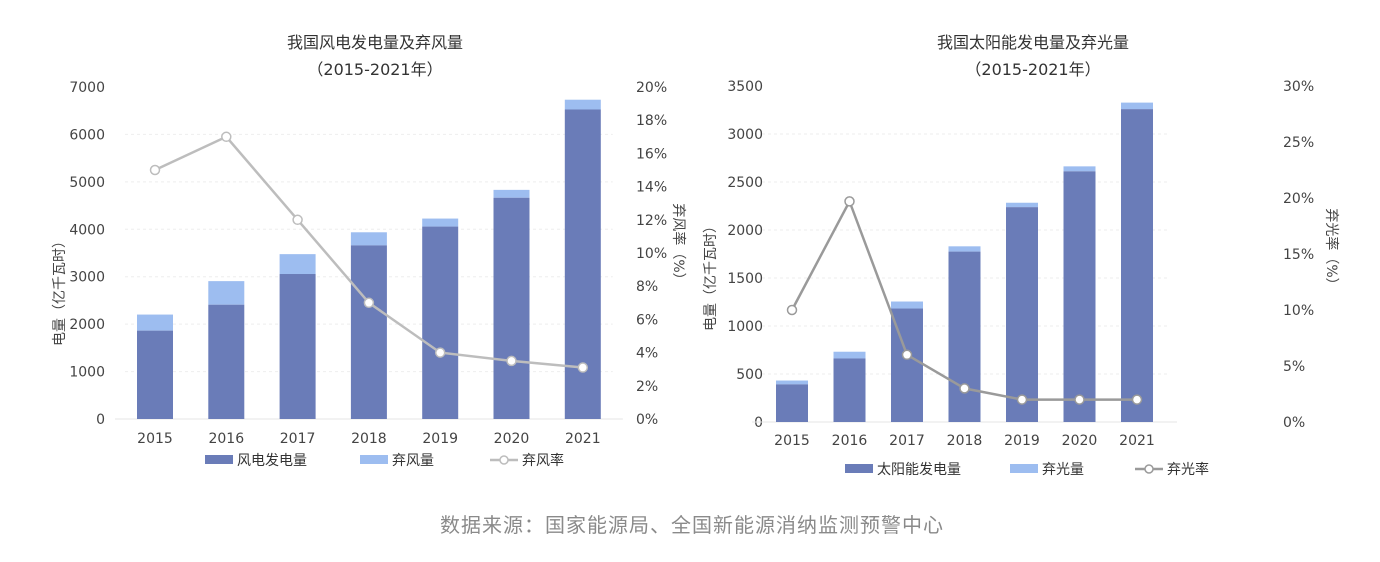 The image size is (1380, 562). What do you see at coordinates (1024, 468) in the screenshot?
I see `legend-swatch-curtailment-solar` at bounding box center [1024, 468].